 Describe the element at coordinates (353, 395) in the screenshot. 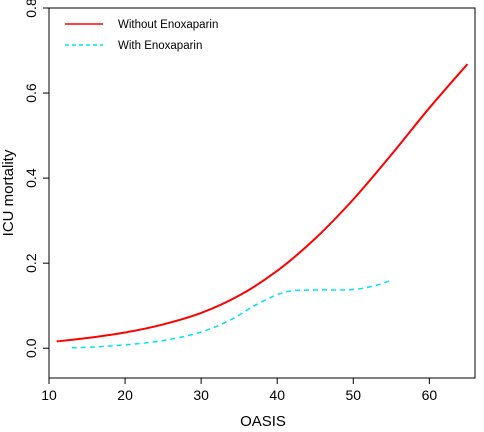

I see `x-tick-label: 50` at that location.